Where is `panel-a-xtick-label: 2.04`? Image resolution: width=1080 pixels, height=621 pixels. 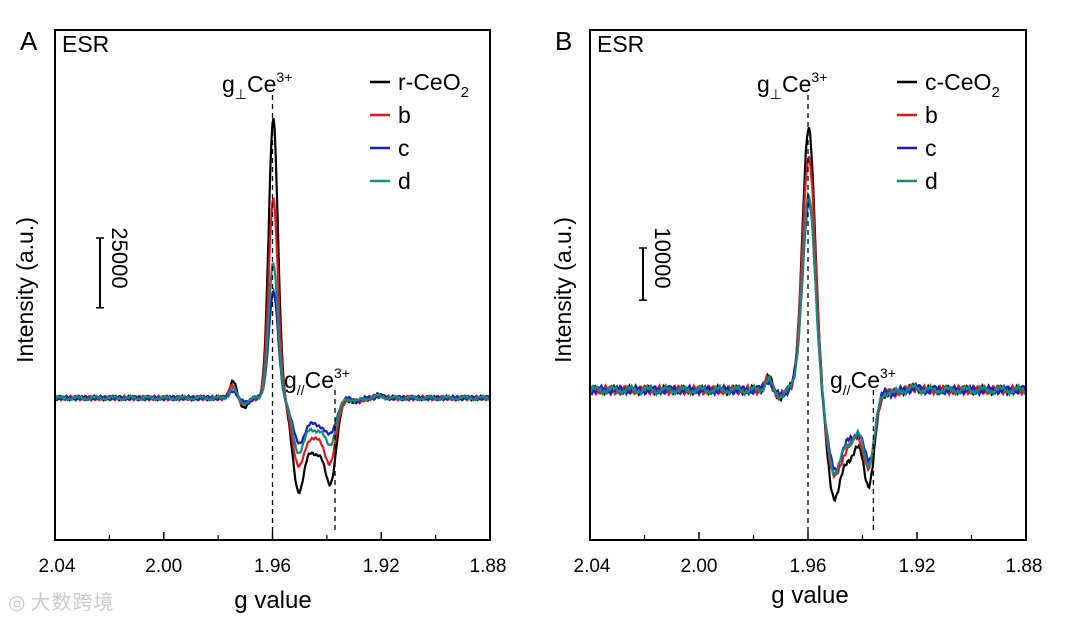 panel-a-xtick-label: 2.04 is located at coordinates (57, 566).